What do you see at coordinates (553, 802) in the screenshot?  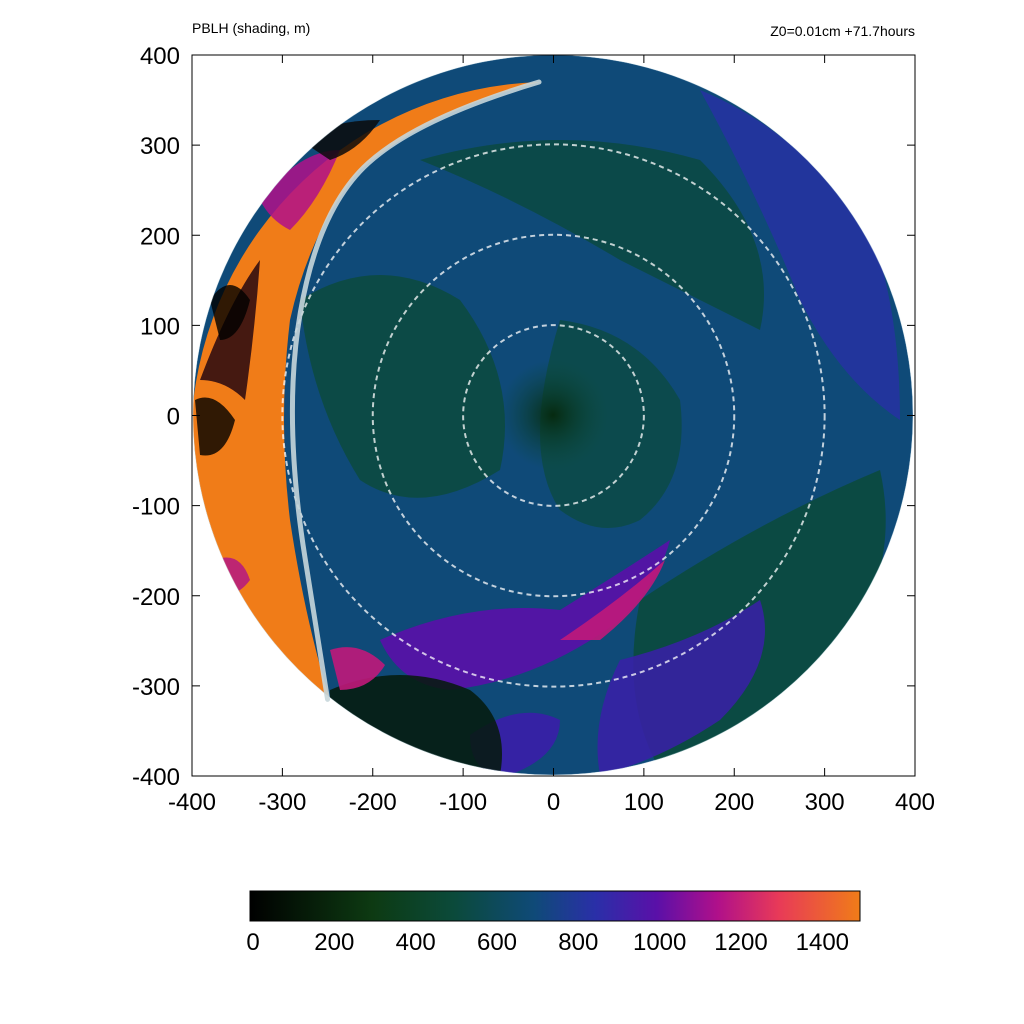 I see `x-tick-label: 0` at bounding box center [553, 802].